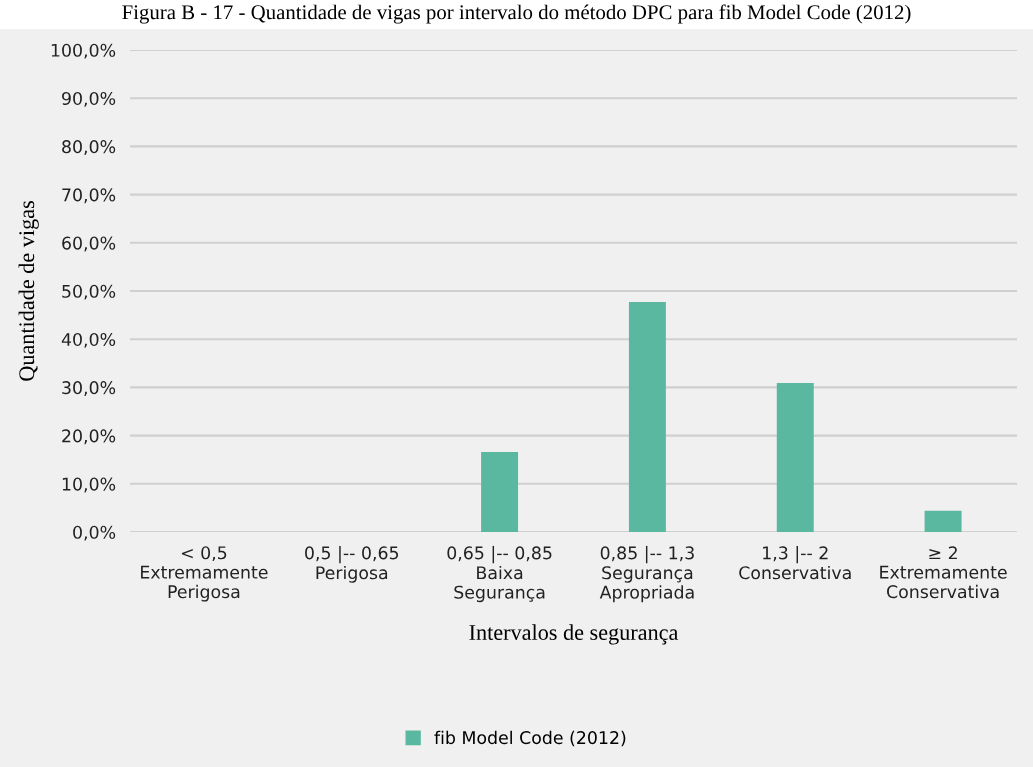  Describe the element at coordinates (89, 244) in the screenshot. I see `y-tick-label: 60,0%` at that location.